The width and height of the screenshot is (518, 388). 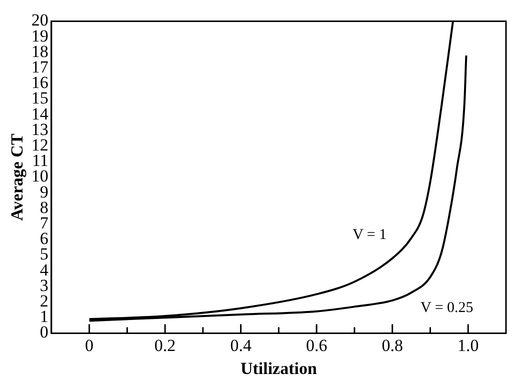 I want to click on annotation: V = 1, so click(x=369, y=234).